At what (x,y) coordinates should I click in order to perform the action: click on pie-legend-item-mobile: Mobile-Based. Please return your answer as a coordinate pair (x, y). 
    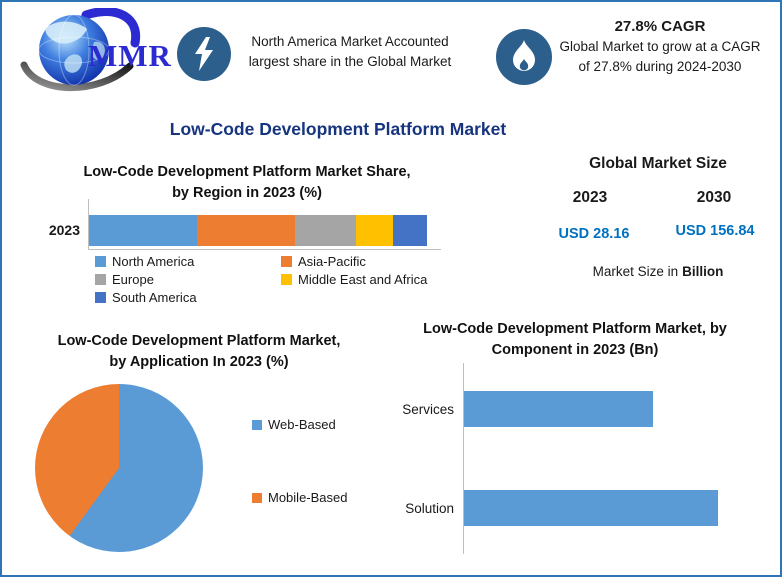
    Looking at the image, I should click on (300, 497).